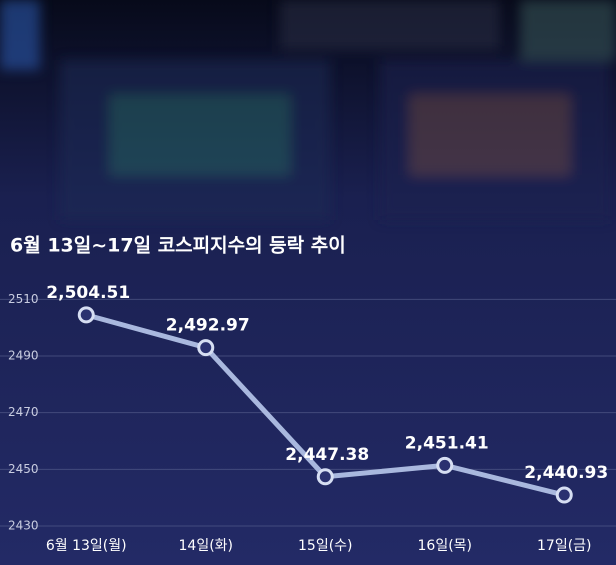 This screenshot has height=565, width=616. I want to click on x-tick-label: 17일(금), so click(564, 546).